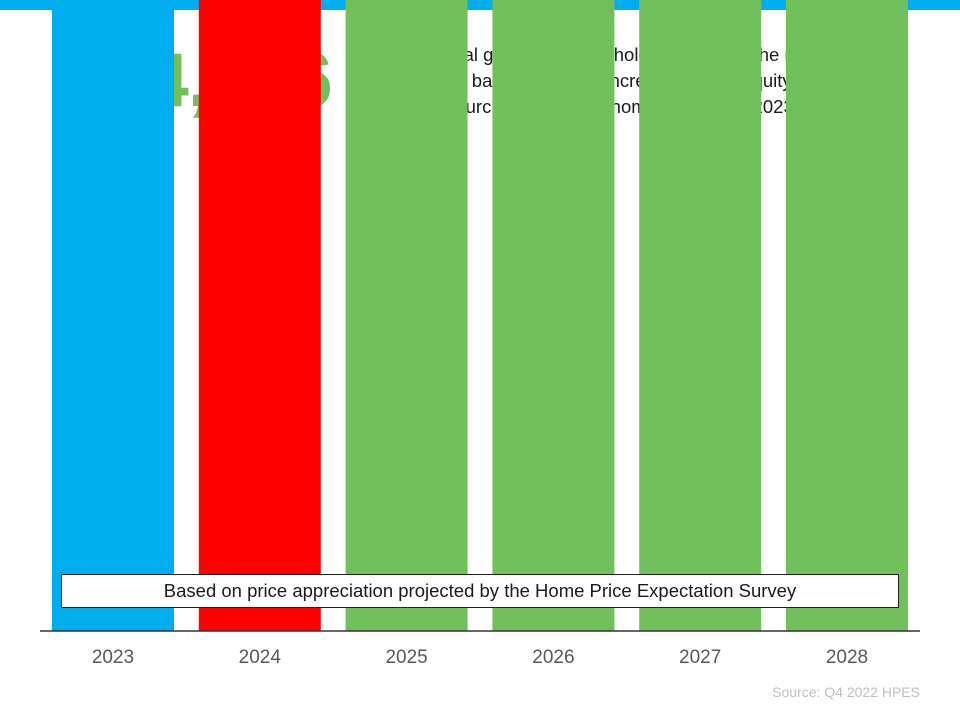  I want to click on x-tick-label-2028: 2028, so click(847, 657).